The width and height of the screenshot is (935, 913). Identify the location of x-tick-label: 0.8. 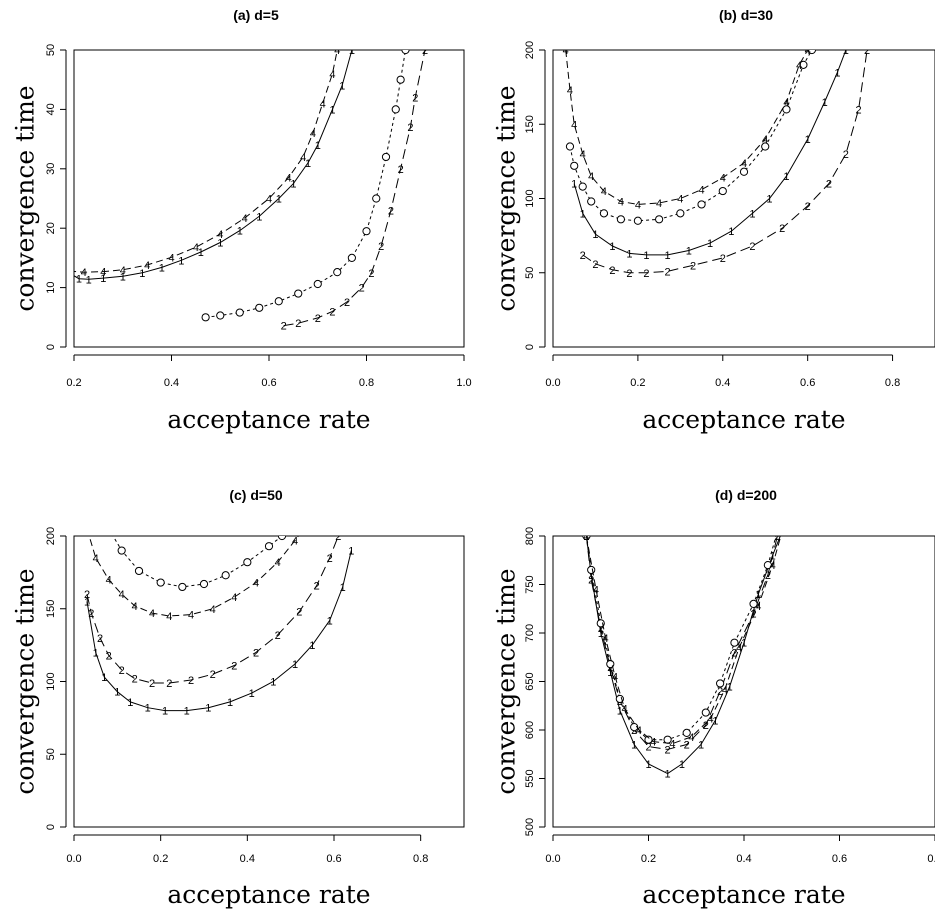
(931, 859).